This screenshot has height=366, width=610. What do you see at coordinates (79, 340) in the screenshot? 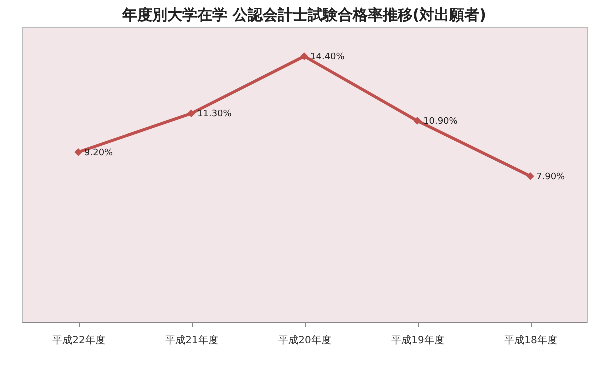
I see `x-tick-label: 平成22年度` at bounding box center [79, 340].